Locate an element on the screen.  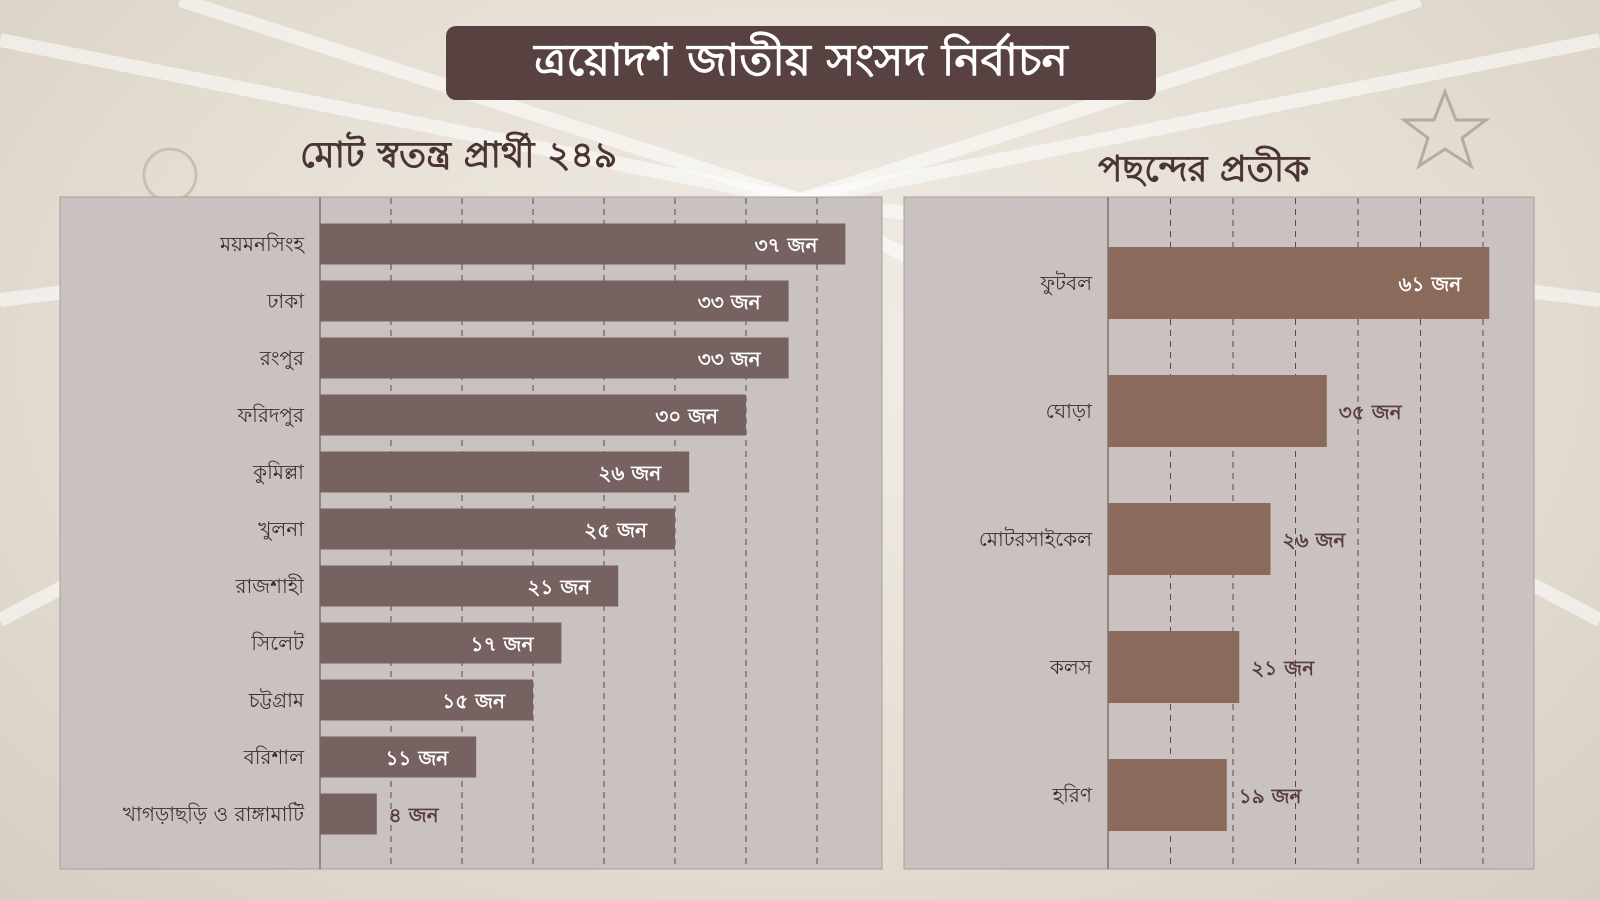
value-label: ৩৭ জন is located at coordinates (787, 245).